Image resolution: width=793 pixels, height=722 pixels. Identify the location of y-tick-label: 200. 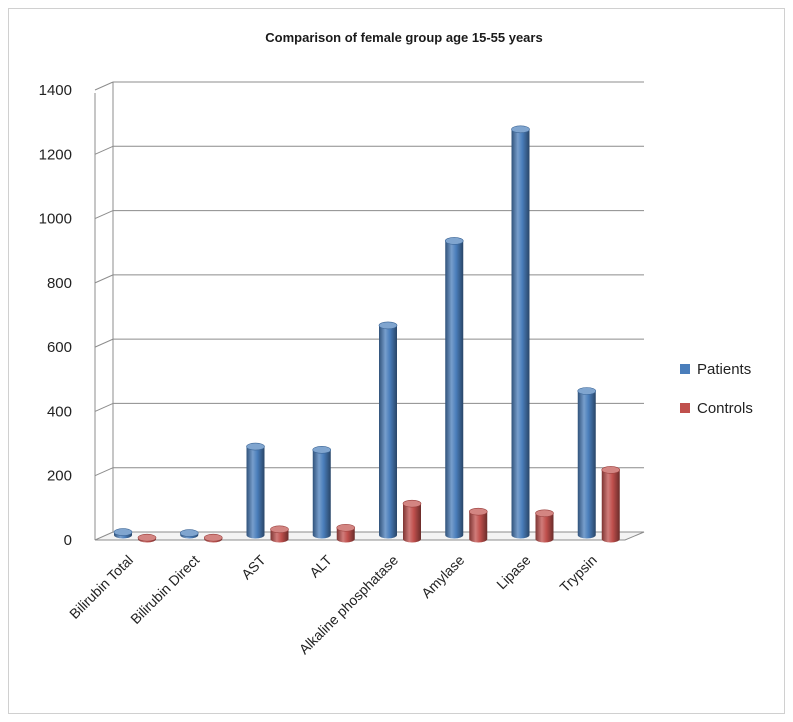
(59, 476).